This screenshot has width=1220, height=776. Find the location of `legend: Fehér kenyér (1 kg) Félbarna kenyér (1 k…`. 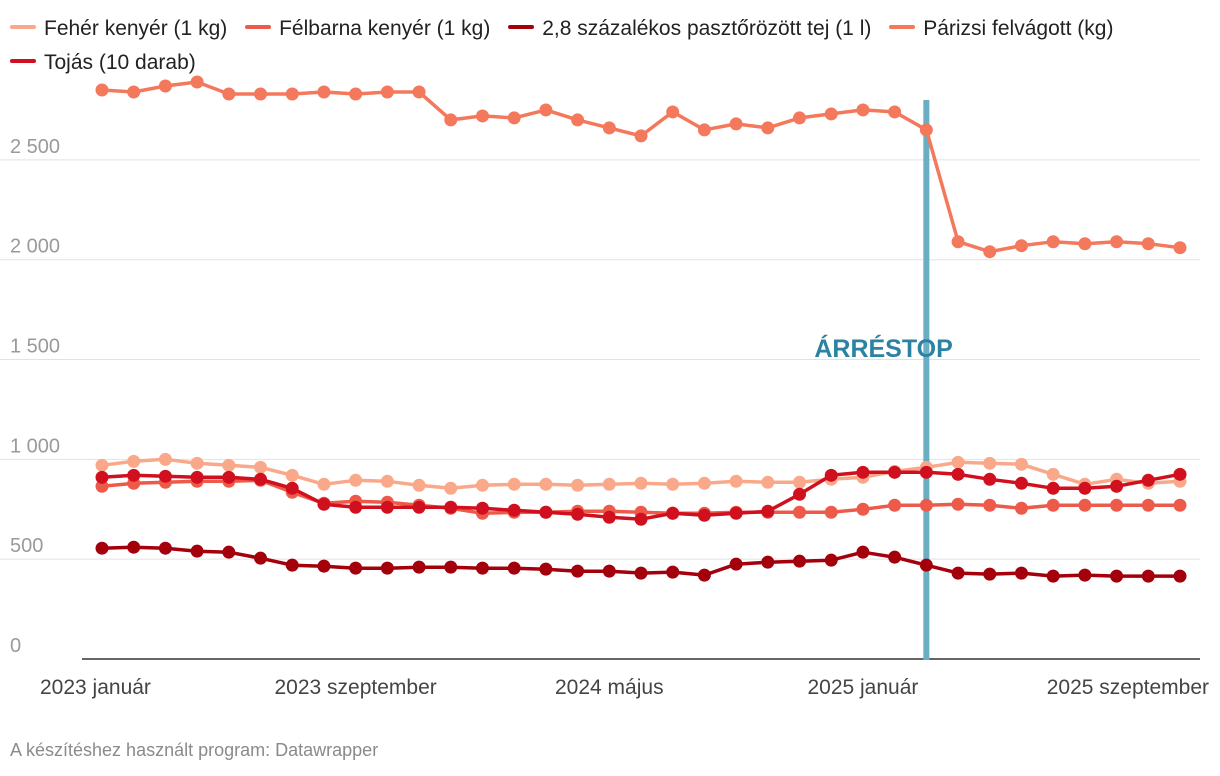

legend: Fehér kenyér (1 kg) Félbarna kenyér (1 k… is located at coordinates (612, 46).